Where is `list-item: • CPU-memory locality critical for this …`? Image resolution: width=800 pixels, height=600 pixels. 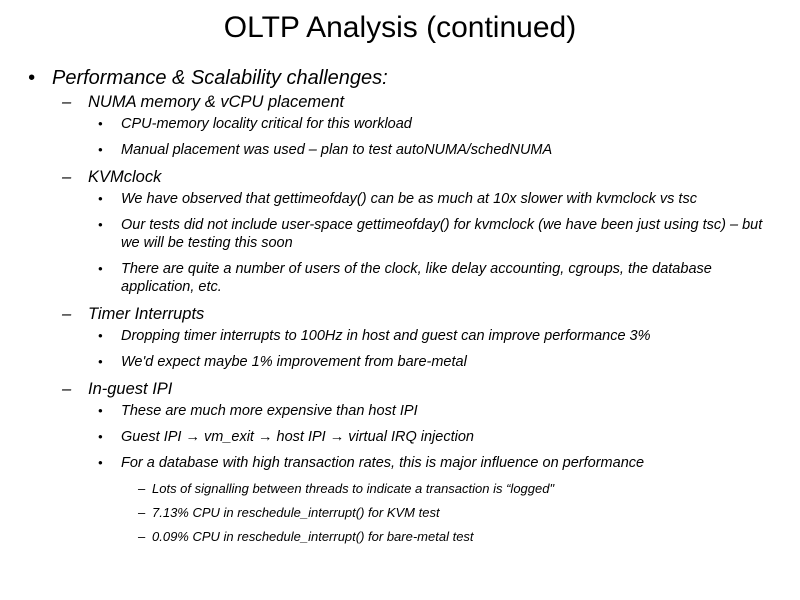
list-item: • CPU-memory locality critical for this … is located at coordinates (435, 124).